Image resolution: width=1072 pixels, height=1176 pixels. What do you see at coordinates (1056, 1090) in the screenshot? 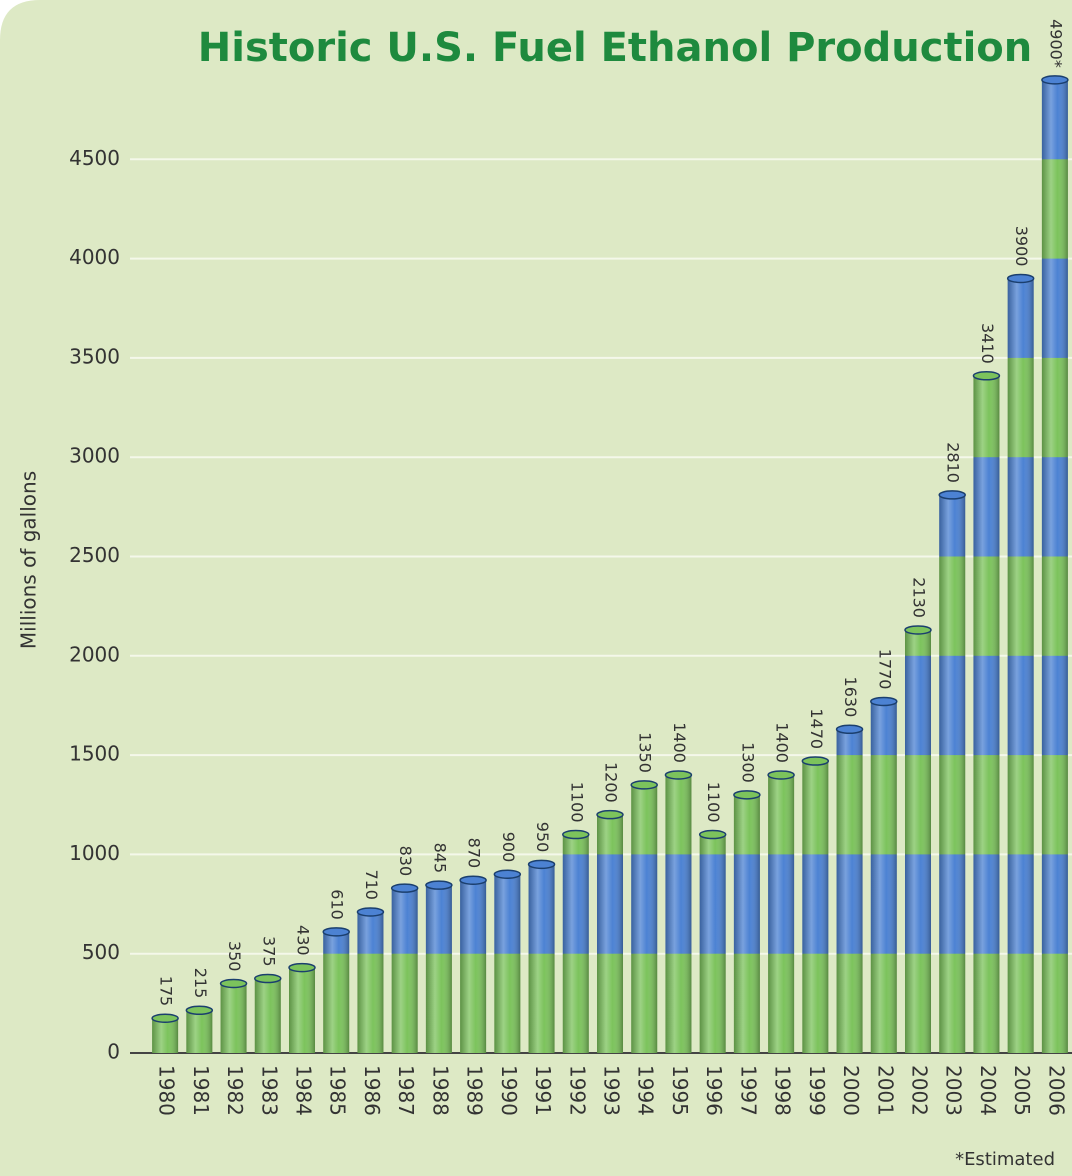
I see `x-tick-label: 2006` at bounding box center [1056, 1090].